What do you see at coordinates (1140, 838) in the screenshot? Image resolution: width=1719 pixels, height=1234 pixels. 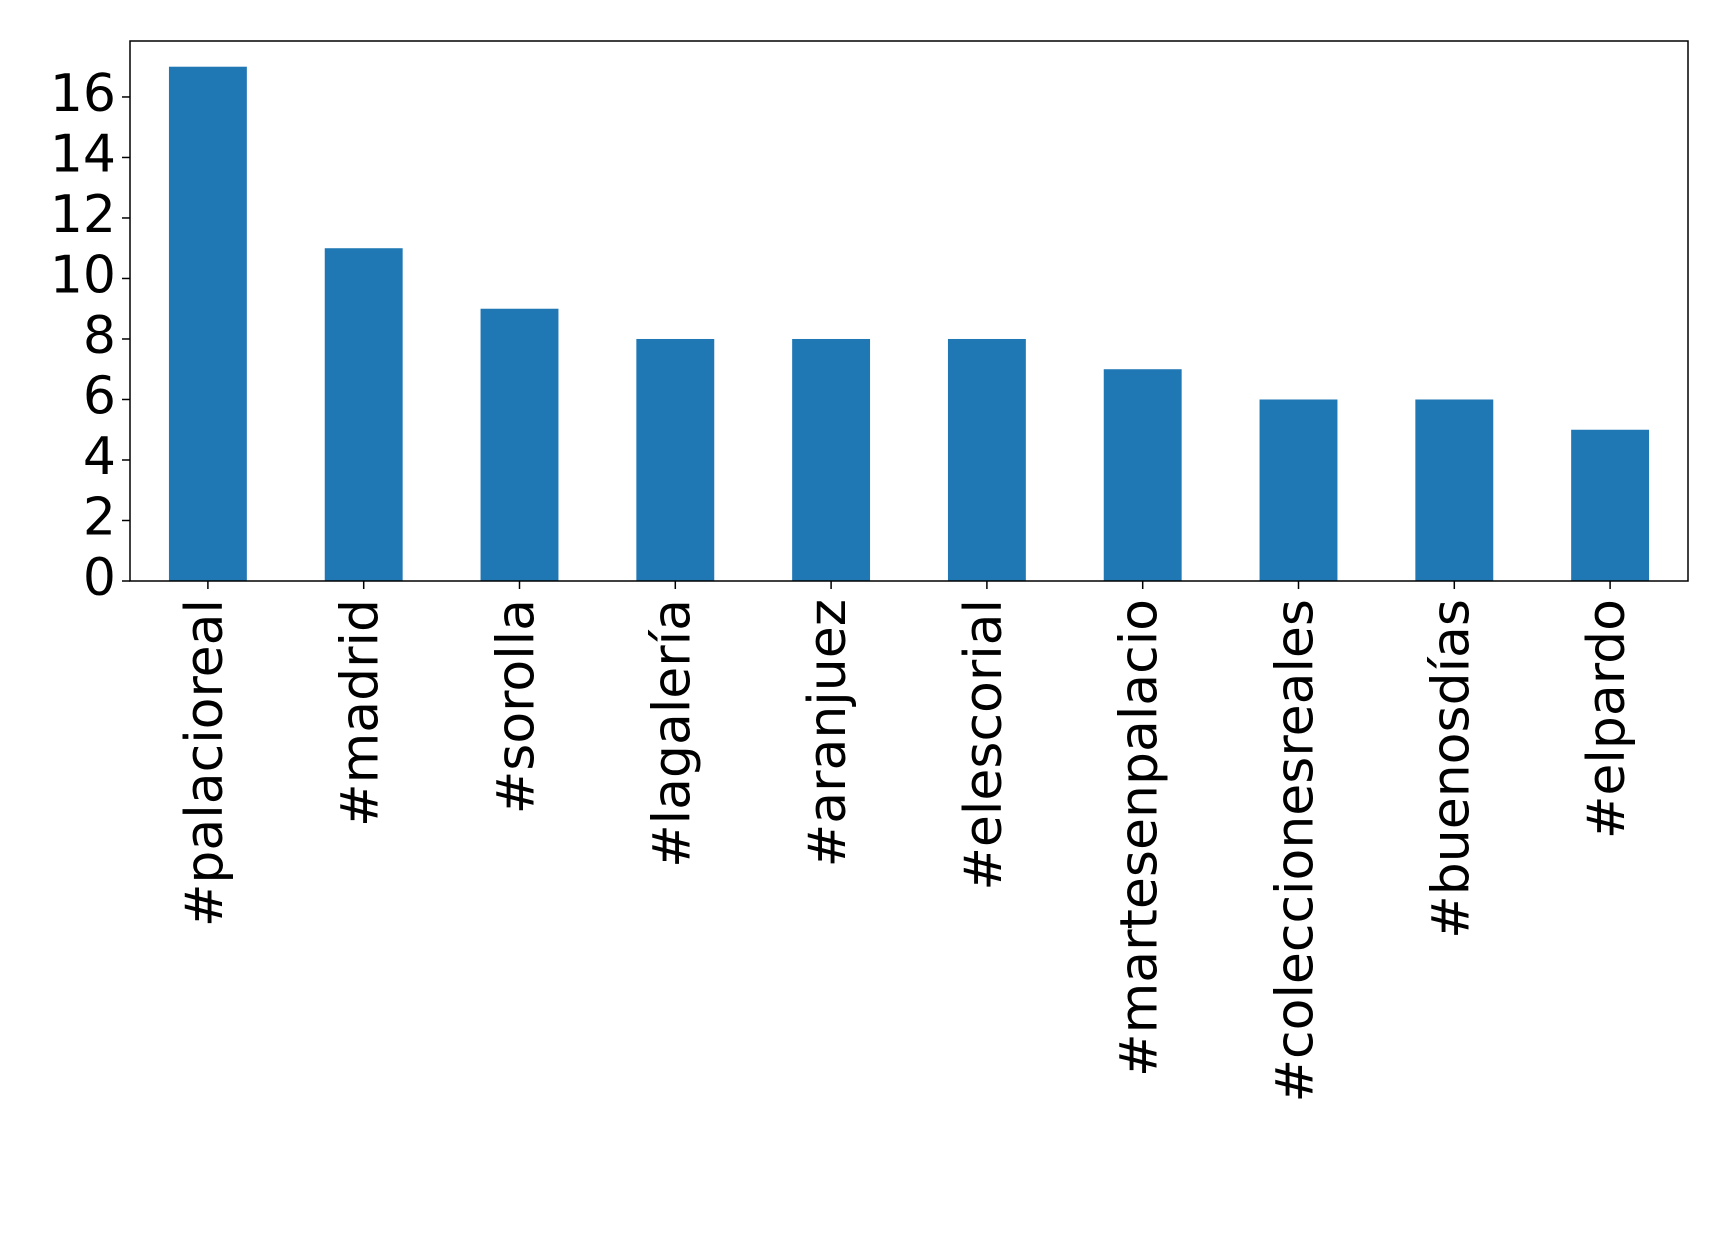 I see `x-tick-label: #martesenpalacio` at bounding box center [1140, 838].